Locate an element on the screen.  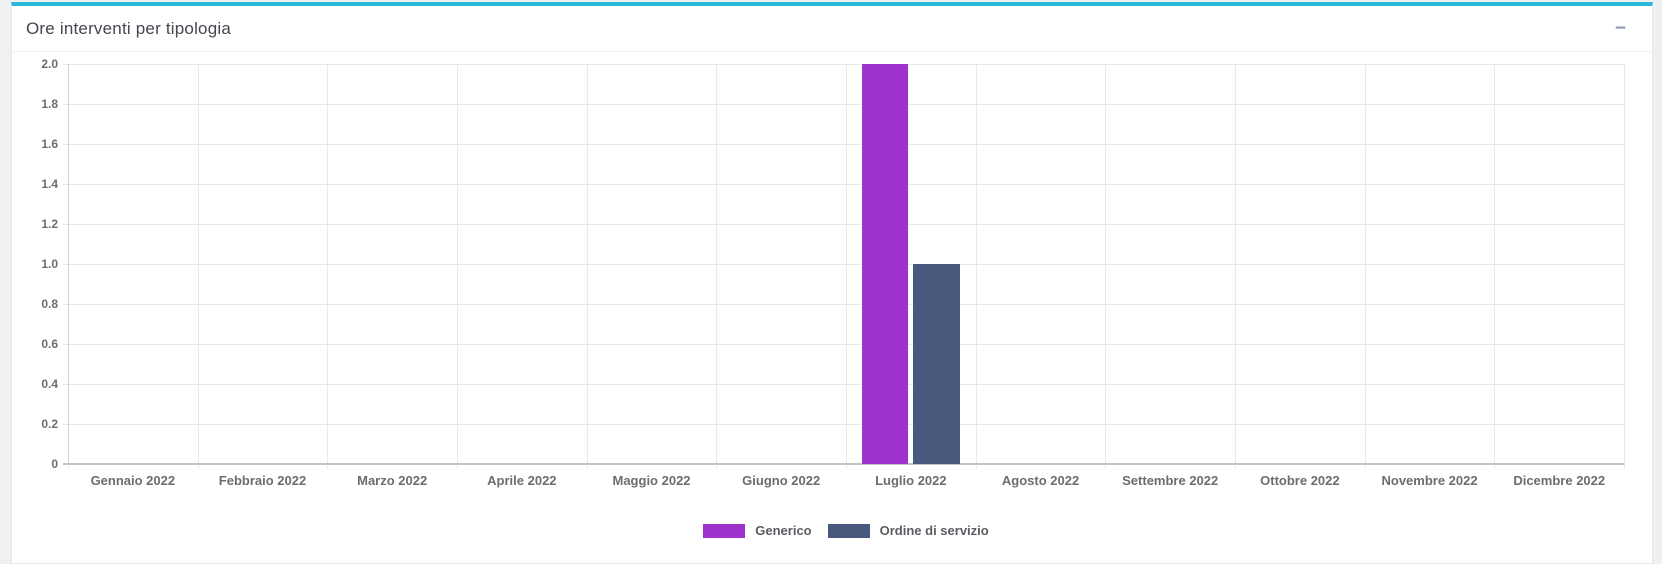
x-tick-label: Febbraio 2022 is located at coordinates (262, 480).